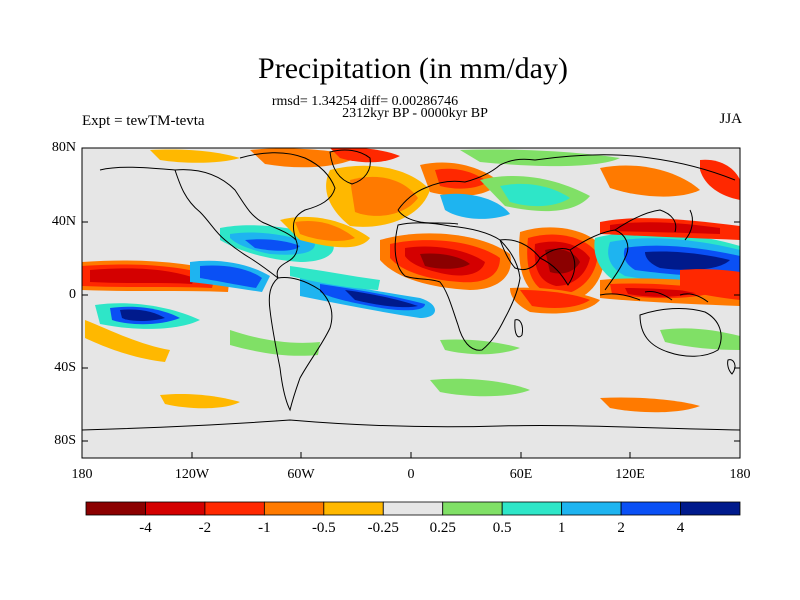 The width and height of the screenshot is (800, 600). What do you see at coordinates (413, 68) in the screenshot?
I see `map-title: Precipitation (in mm/day)` at bounding box center [413, 68].